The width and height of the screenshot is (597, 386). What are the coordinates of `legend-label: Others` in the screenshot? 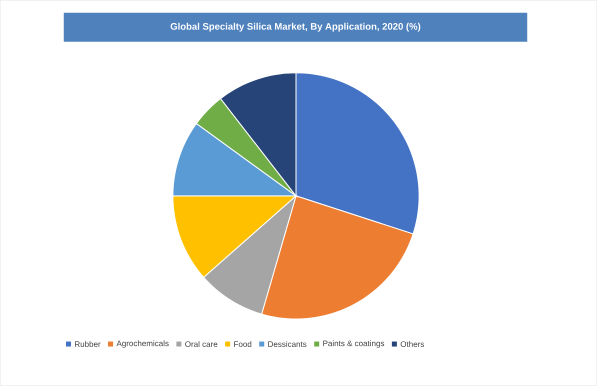 It's located at (412, 344).